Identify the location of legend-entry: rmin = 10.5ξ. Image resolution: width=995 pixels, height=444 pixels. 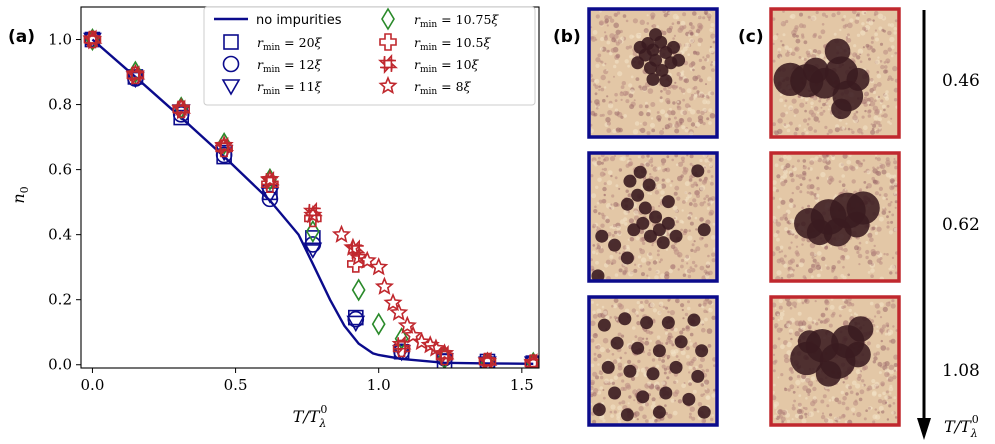
(435, 43).